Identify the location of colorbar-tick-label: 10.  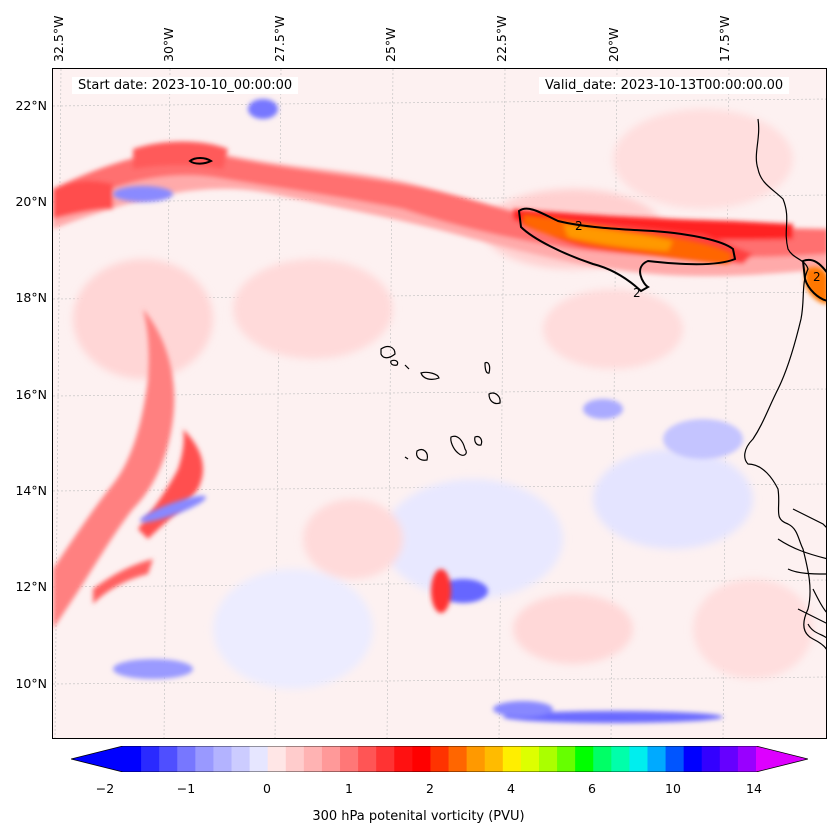
(673, 788).